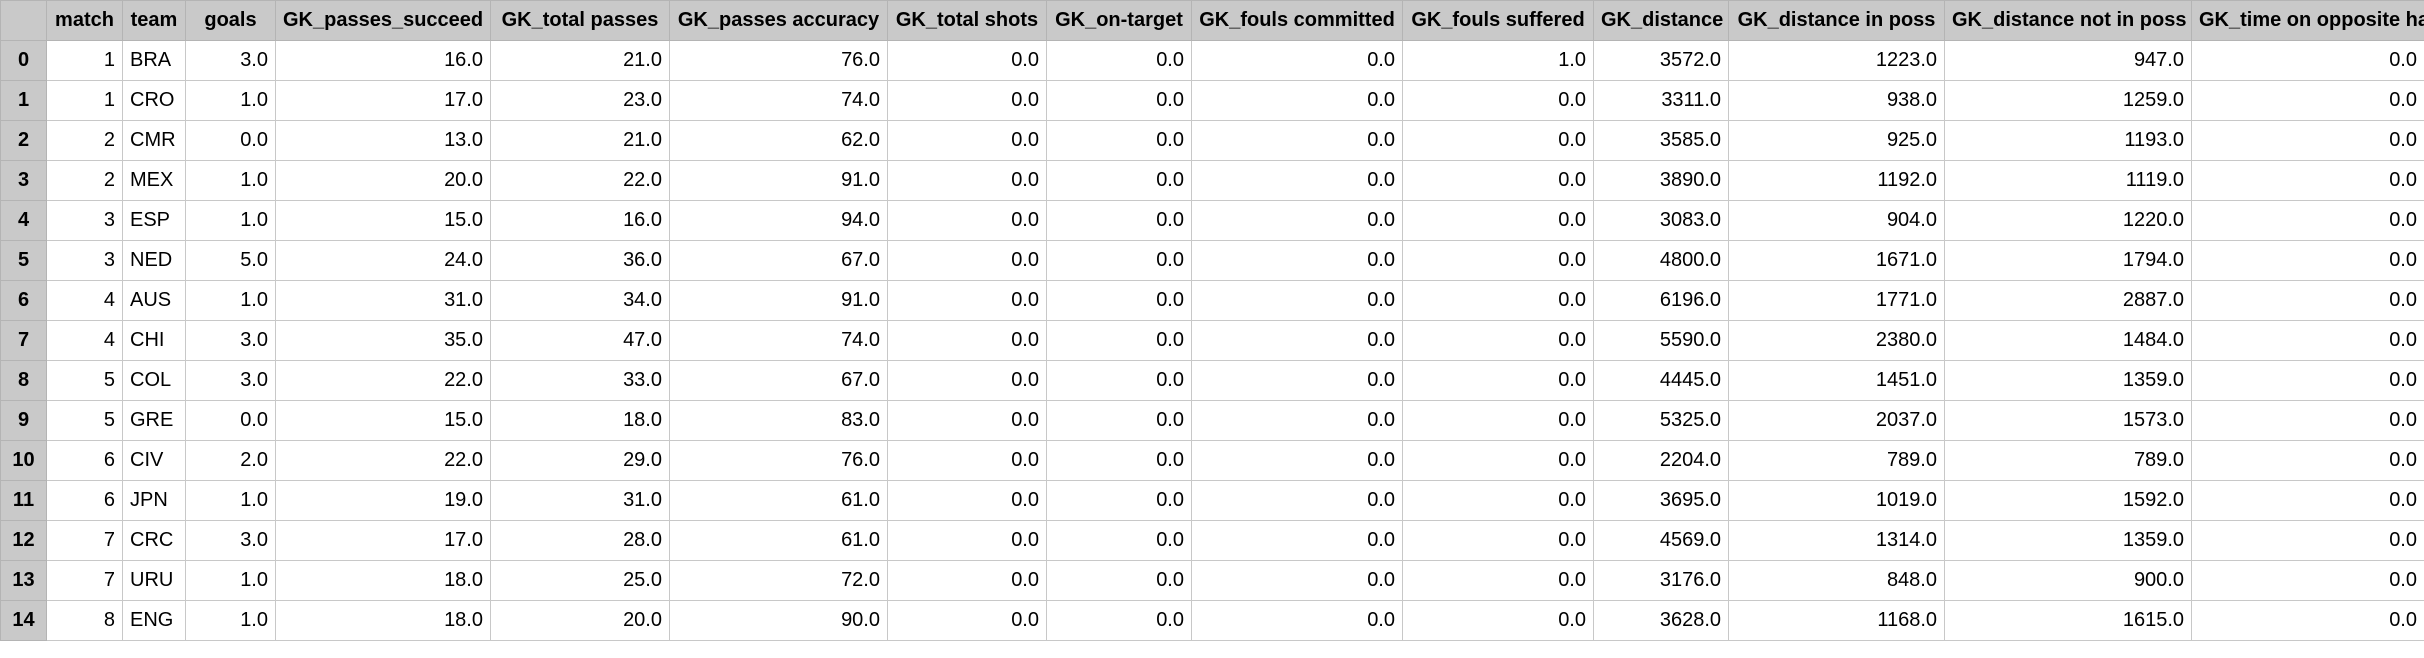 The image size is (2424, 658). I want to click on table-cell: 2204.0, so click(1661, 460).